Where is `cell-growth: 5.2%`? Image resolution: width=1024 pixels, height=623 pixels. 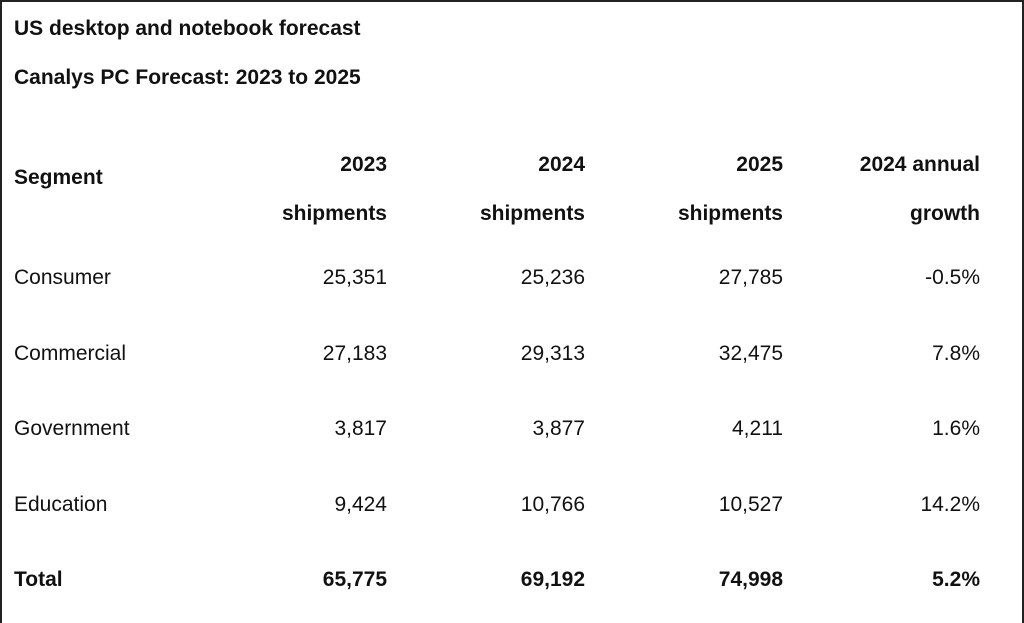
cell-growth: 5.2% is located at coordinates (956, 579).